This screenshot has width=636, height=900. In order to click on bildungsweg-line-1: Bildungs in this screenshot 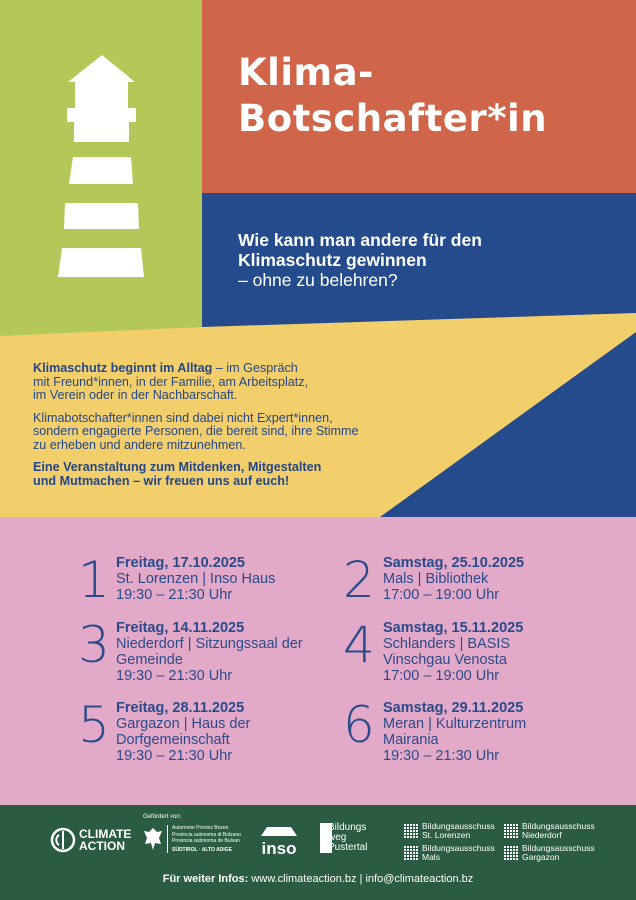, I will do `click(347, 827)`.